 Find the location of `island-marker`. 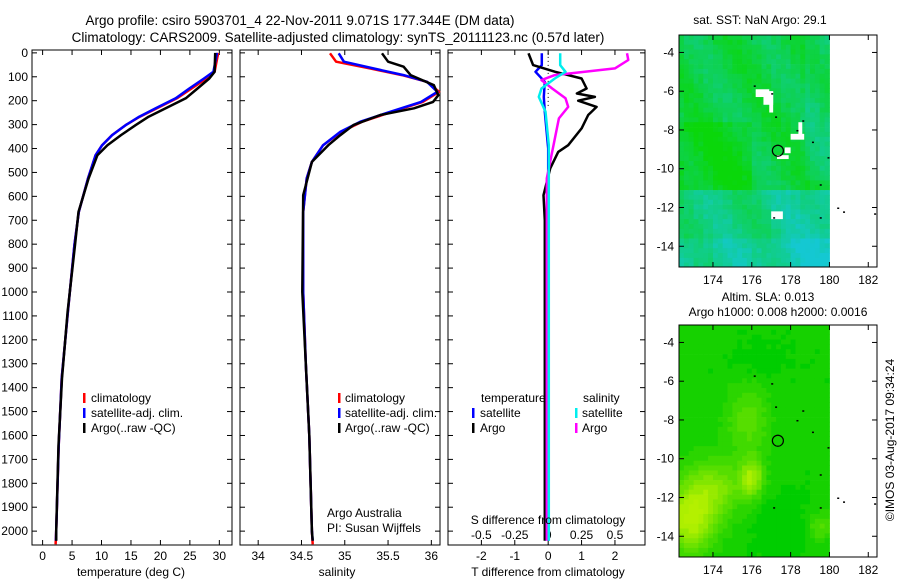

island-marker is located at coordinates (754, 86).